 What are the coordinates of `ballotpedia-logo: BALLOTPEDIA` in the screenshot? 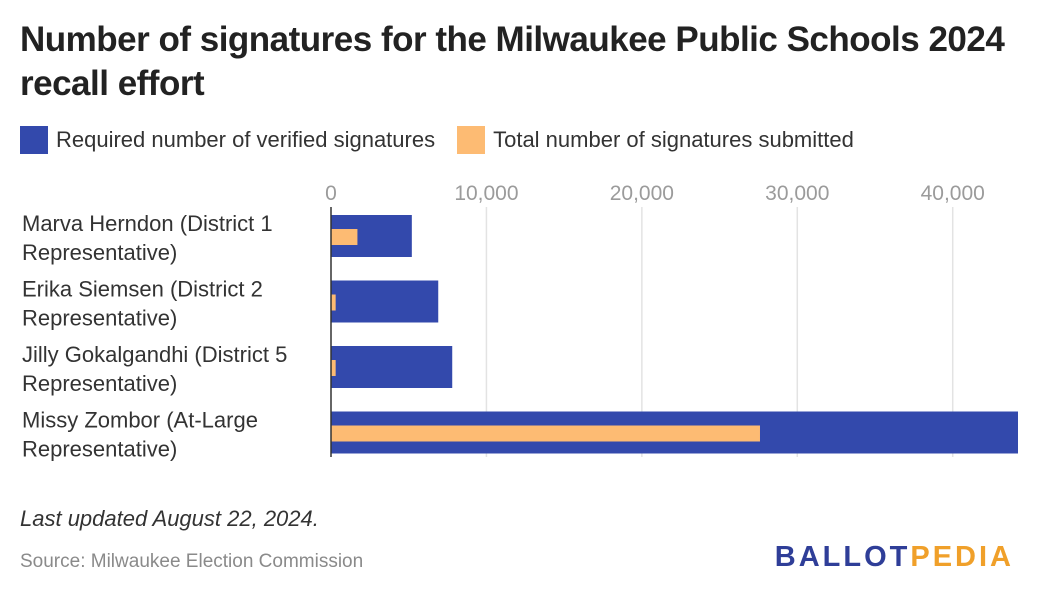 It's located at (894, 557).